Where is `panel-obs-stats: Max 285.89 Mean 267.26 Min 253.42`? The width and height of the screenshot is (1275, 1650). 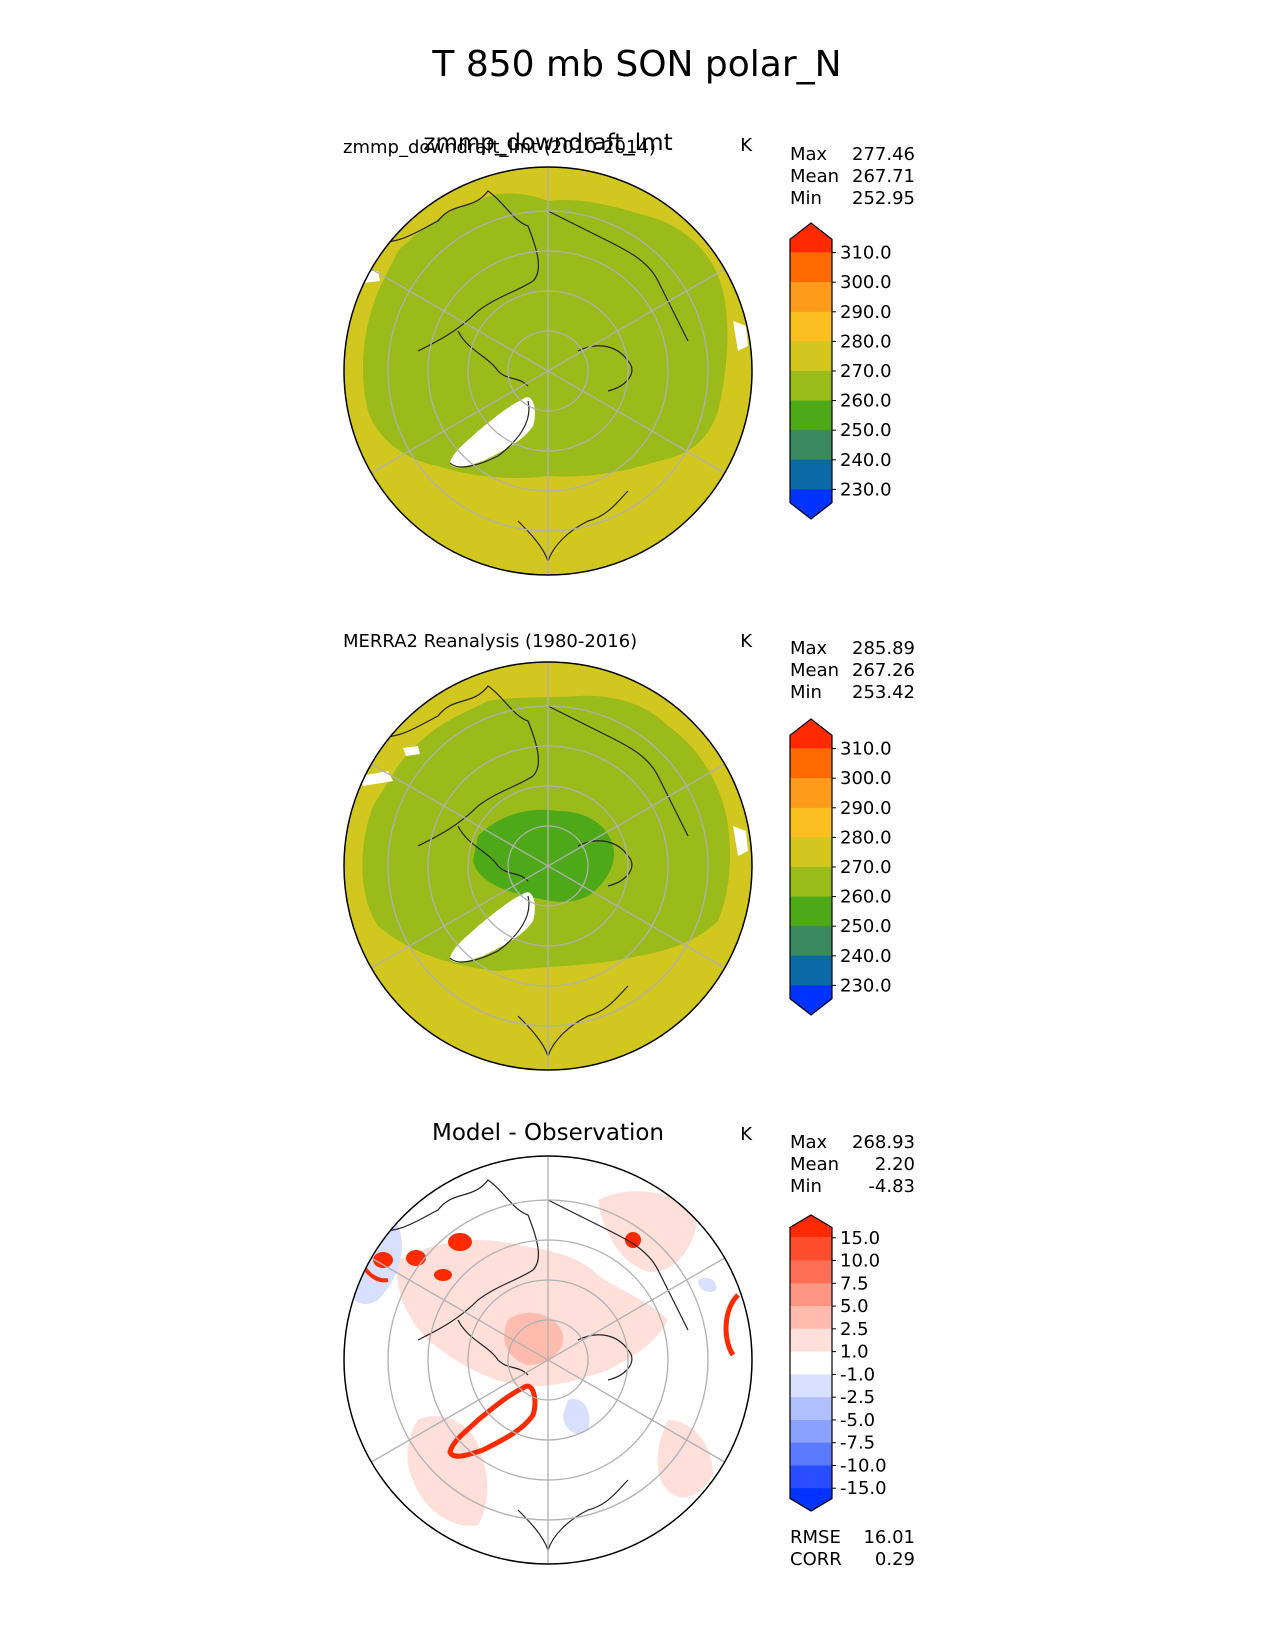 panel-obs-stats: Max 285.89 Mean 267.26 Min 253.42 is located at coordinates (852, 670).